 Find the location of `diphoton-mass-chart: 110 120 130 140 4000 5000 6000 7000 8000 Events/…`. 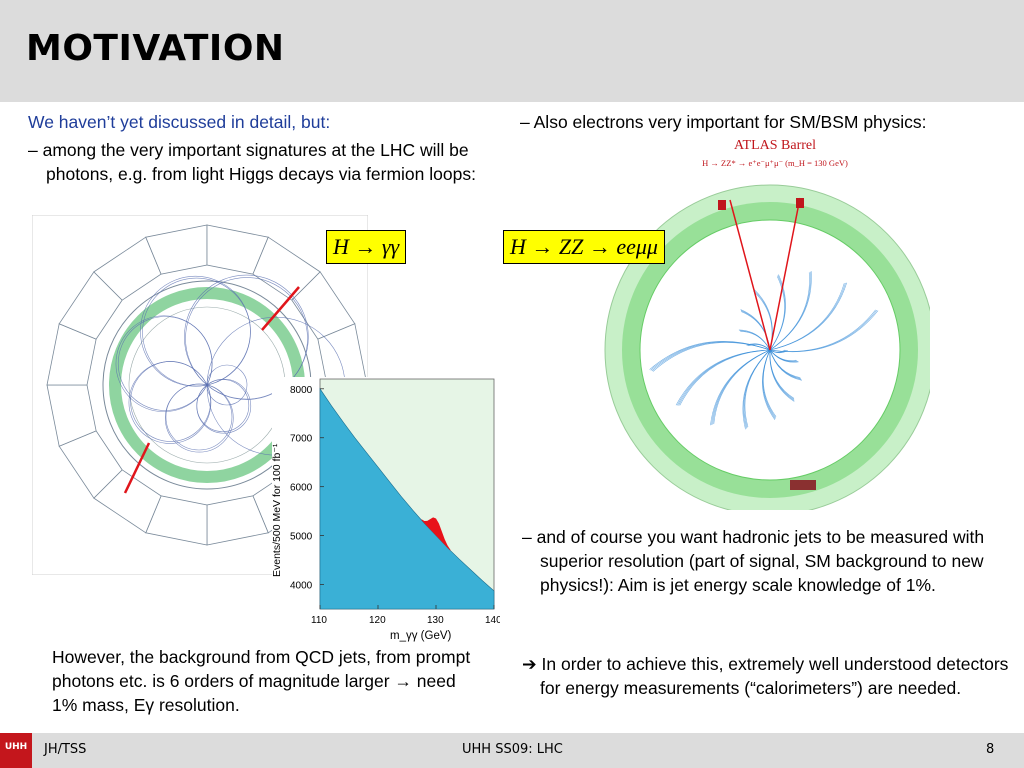

diphoton-mass-chart: 110 120 130 140 4000 5000 6000 7000 8000 Events/… is located at coordinates (386, 510).